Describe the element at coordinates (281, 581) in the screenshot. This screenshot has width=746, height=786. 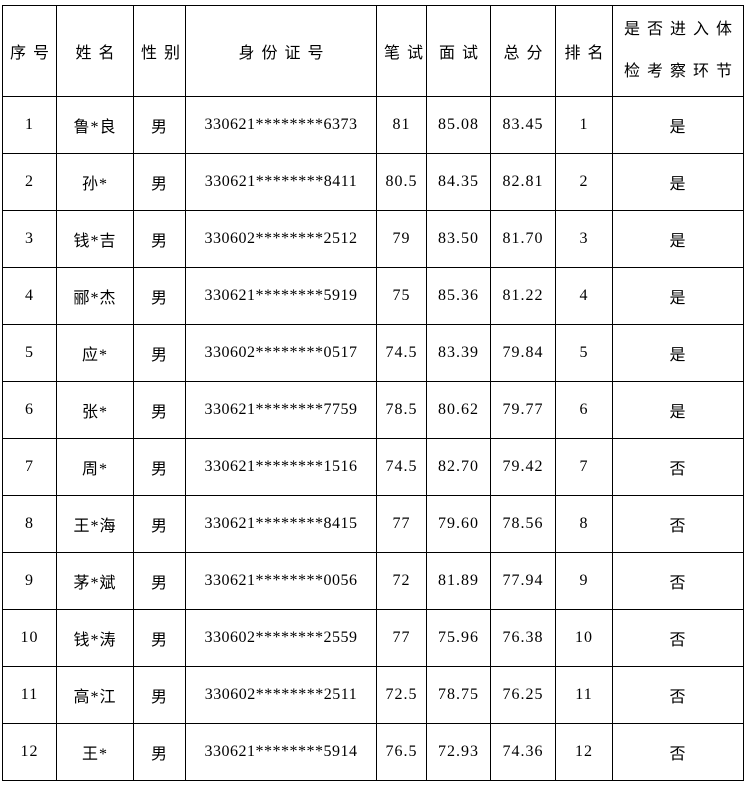
I see `cell-id_number: 330621********0056` at that location.